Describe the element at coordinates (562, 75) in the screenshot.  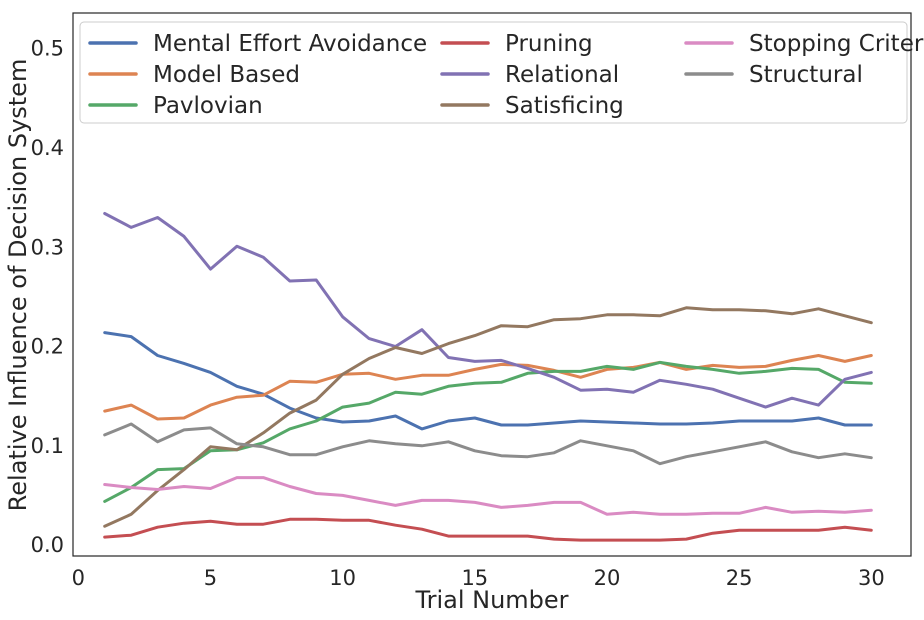
I see `legend-label: Relational` at that location.